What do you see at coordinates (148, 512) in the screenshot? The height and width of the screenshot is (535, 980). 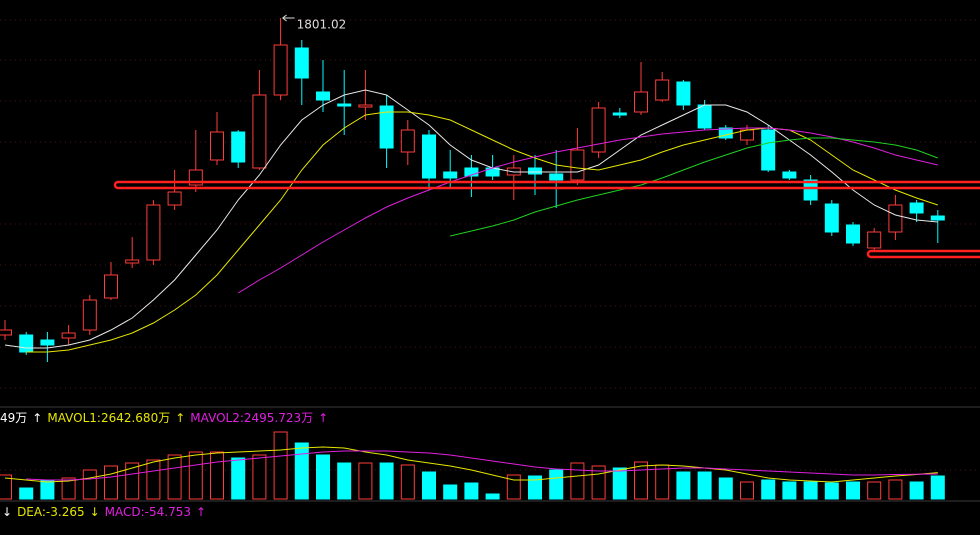 I see `legend-text: MACD:-54.753` at bounding box center [148, 512].